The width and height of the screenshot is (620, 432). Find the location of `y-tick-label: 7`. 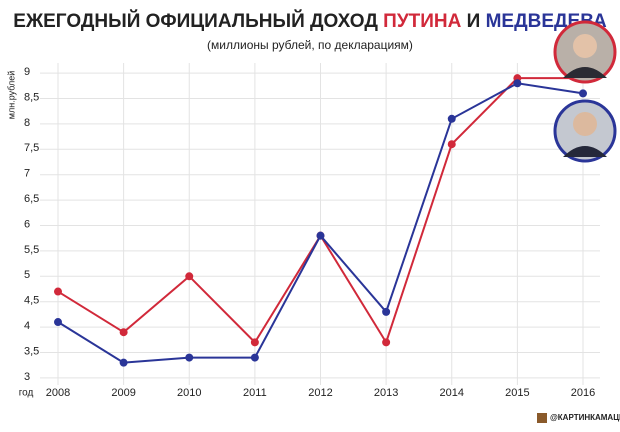

y-tick-label: 7 is located at coordinates (27, 174).